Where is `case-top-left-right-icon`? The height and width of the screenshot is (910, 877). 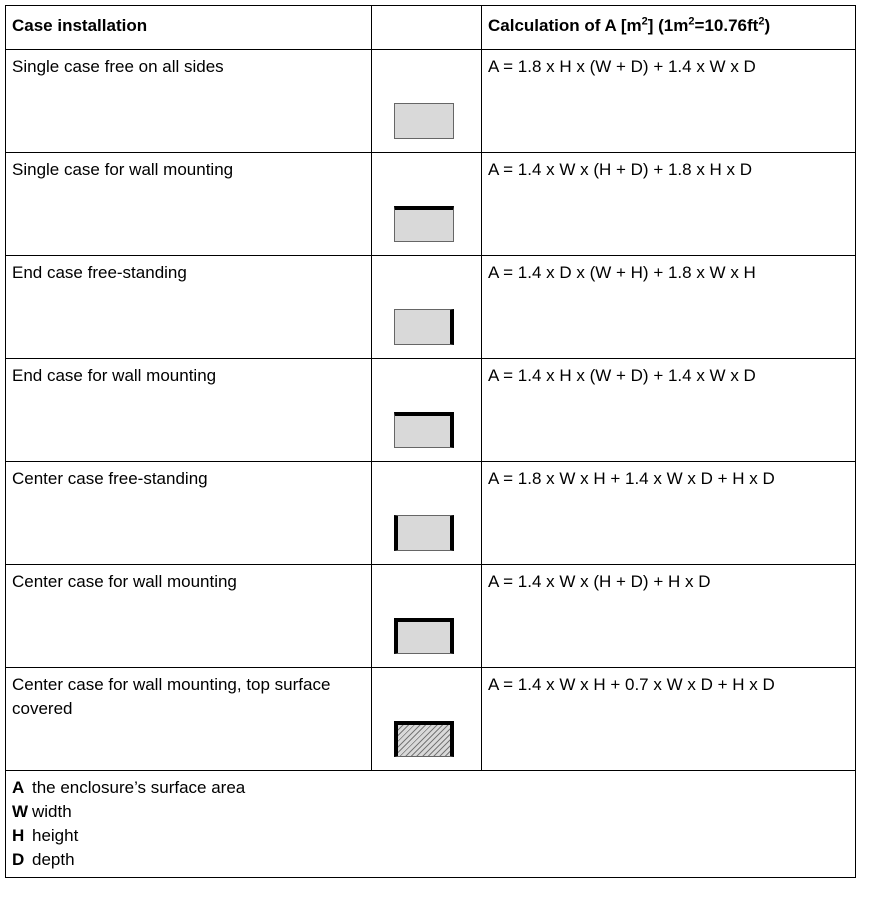
case-top-left-right-icon is located at coordinates (424, 636).